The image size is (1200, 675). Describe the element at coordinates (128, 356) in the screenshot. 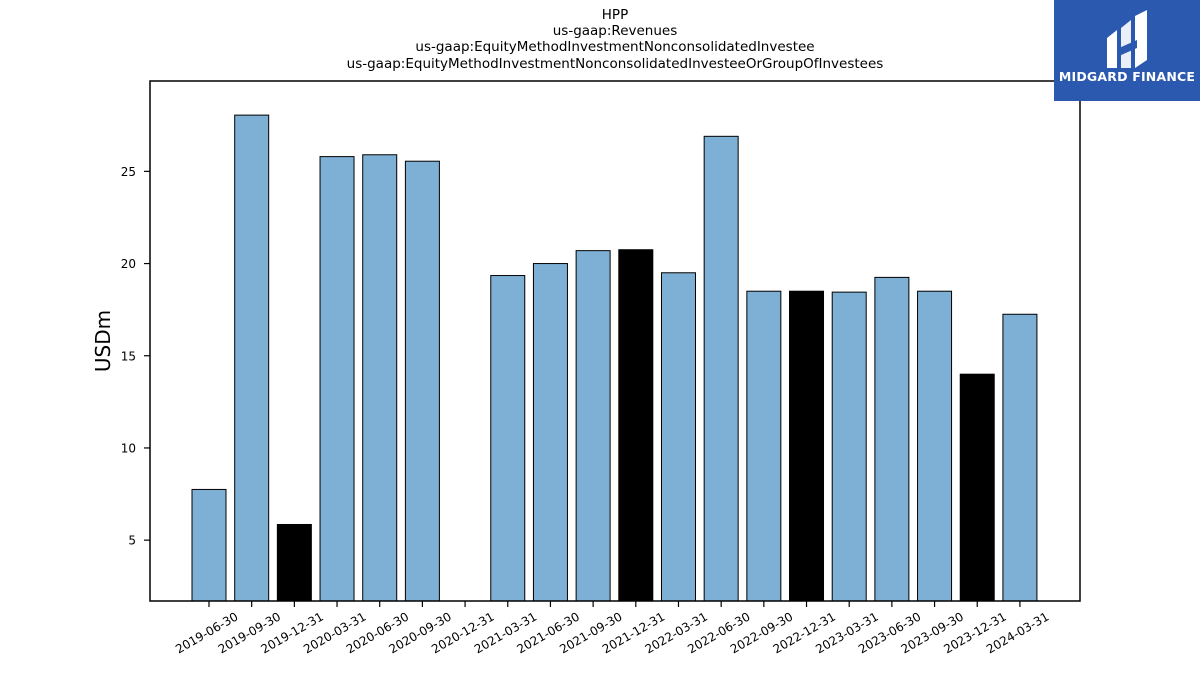

I see `y-tick-label-15: 15` at that location.